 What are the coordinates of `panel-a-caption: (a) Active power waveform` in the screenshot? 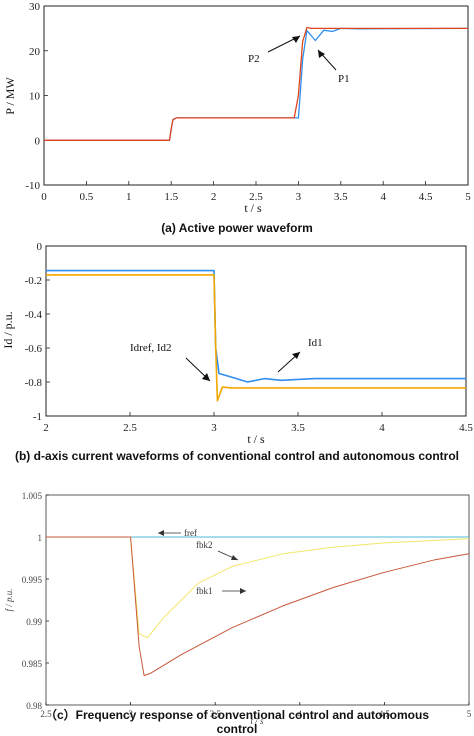 It's located at (237, 228).